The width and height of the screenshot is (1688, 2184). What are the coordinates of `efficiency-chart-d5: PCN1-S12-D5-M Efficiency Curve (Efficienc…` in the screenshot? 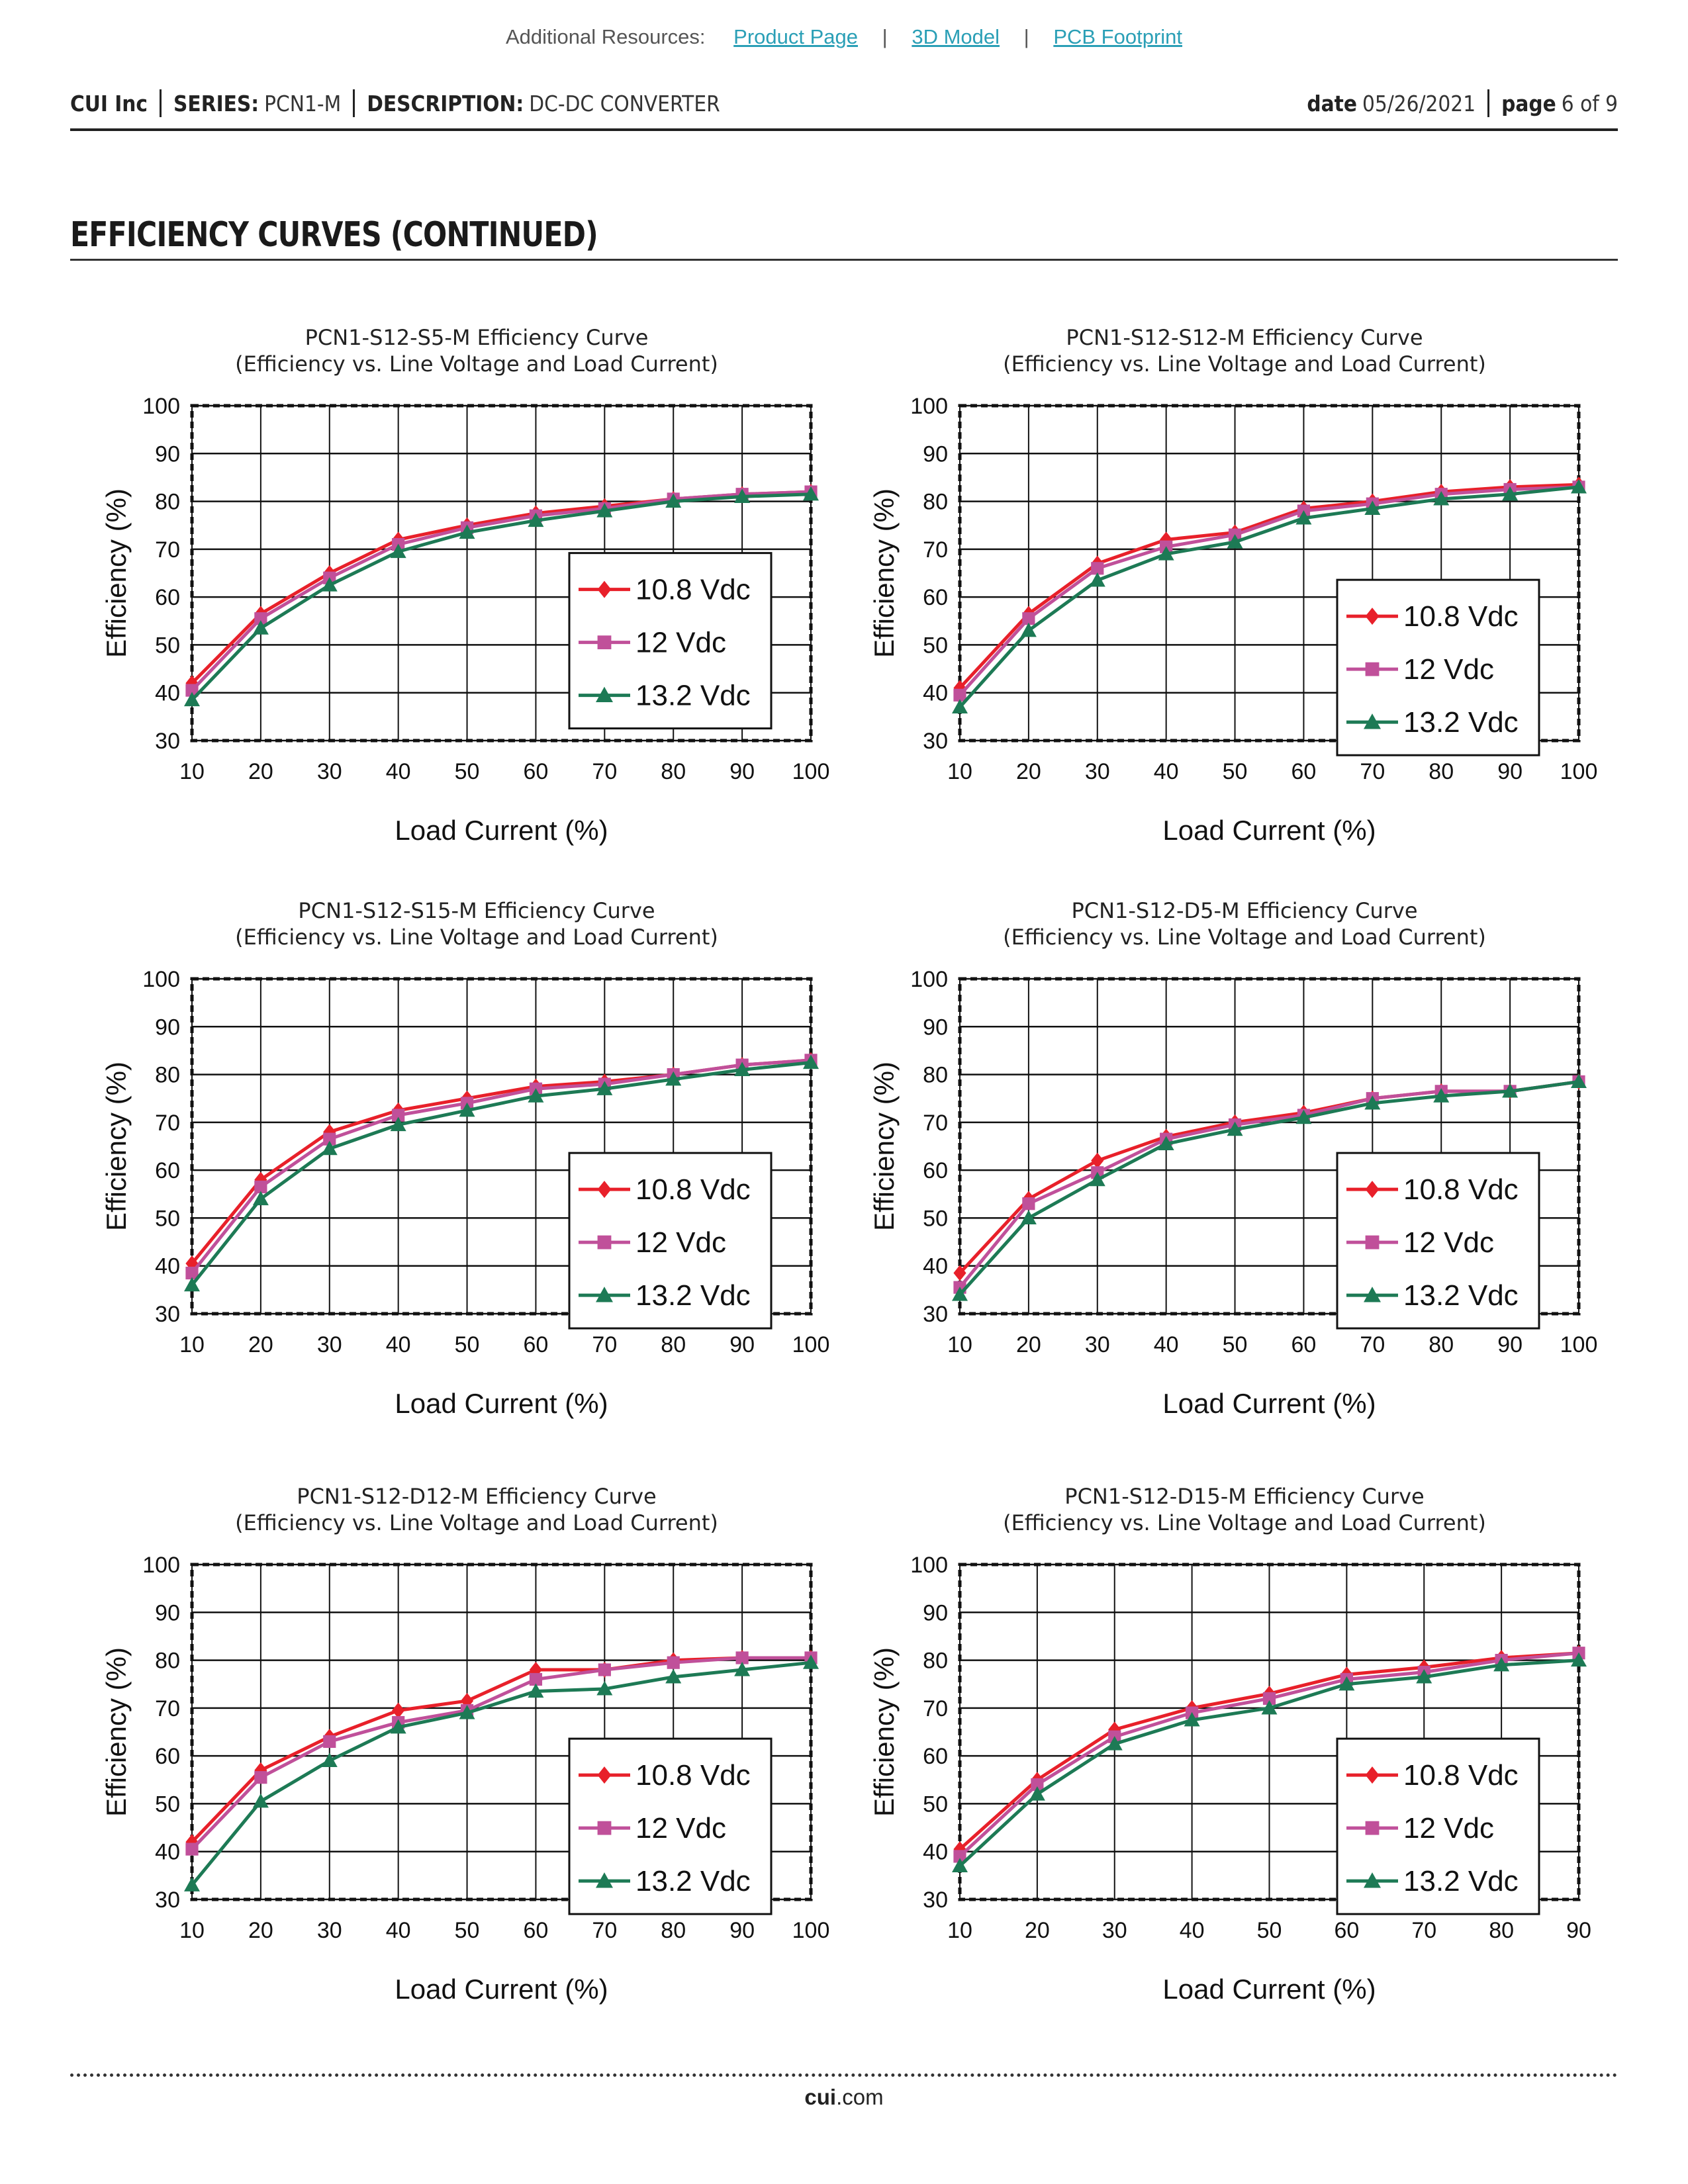 It's located at (1244, 1182).